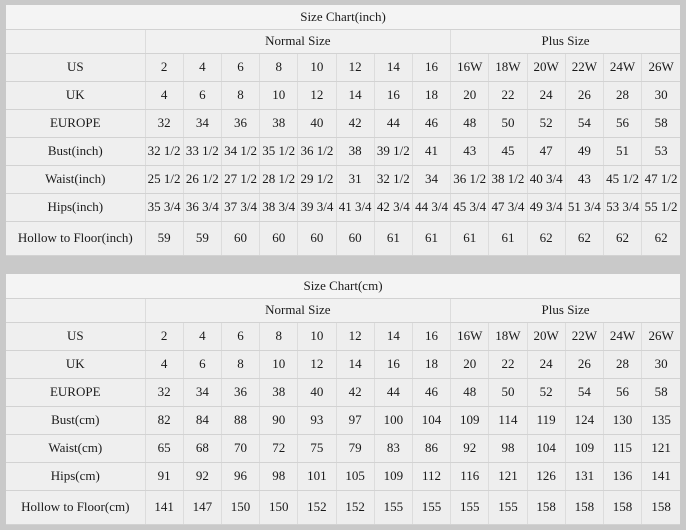 This screenshot has height=530, width=686. I want to click on table-cell: 39 3/4, so click(317, 207).